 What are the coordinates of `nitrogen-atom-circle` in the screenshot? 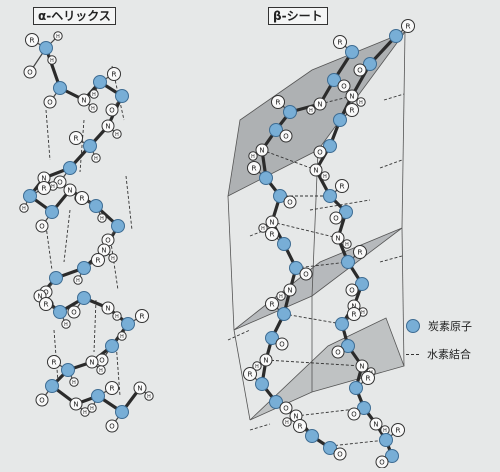 It's located at (266, 360).